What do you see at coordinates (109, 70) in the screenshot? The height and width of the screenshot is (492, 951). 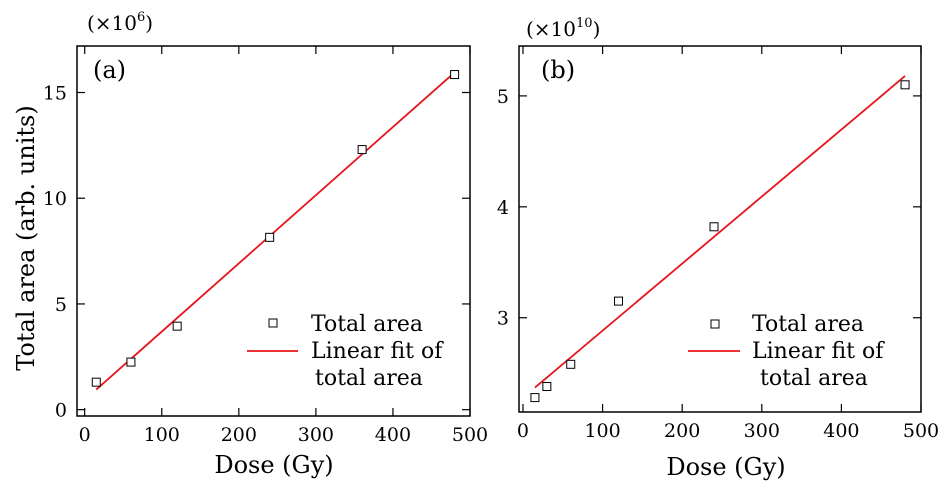 I see `panel-label-a: (a)` at bounding box center [109, 70].